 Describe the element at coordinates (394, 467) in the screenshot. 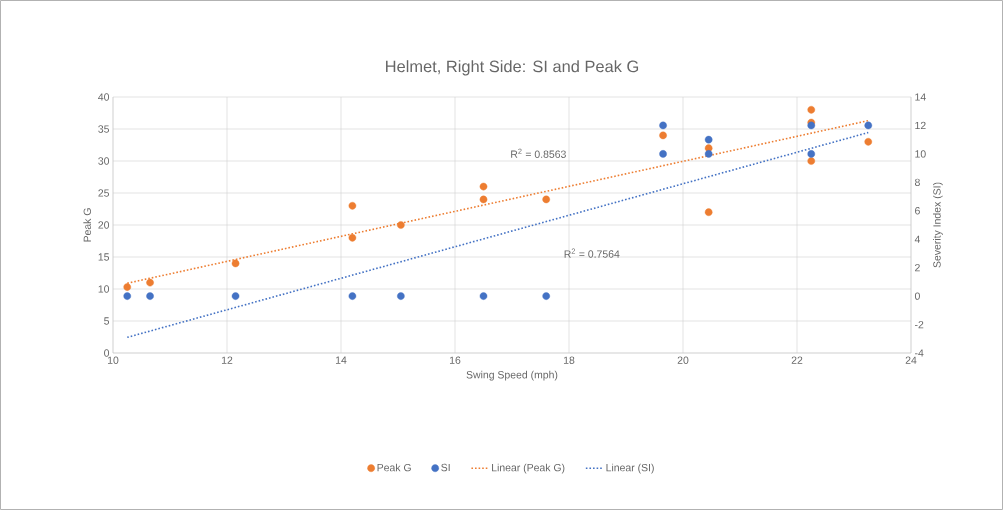

I see `legend-label: Peak G` at that location.